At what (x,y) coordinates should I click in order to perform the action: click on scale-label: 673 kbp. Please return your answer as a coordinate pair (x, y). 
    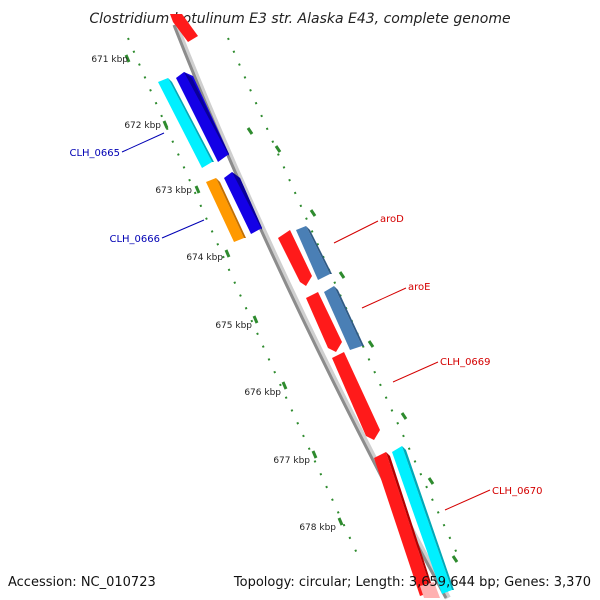
    Looking at the image, I should click on (173, 191).